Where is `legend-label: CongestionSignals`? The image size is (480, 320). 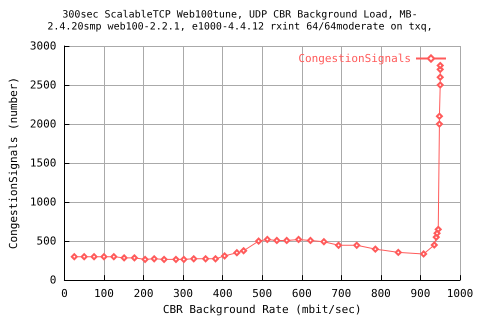 legend-label: CongestionSignals is located at coordinates (354, 58).